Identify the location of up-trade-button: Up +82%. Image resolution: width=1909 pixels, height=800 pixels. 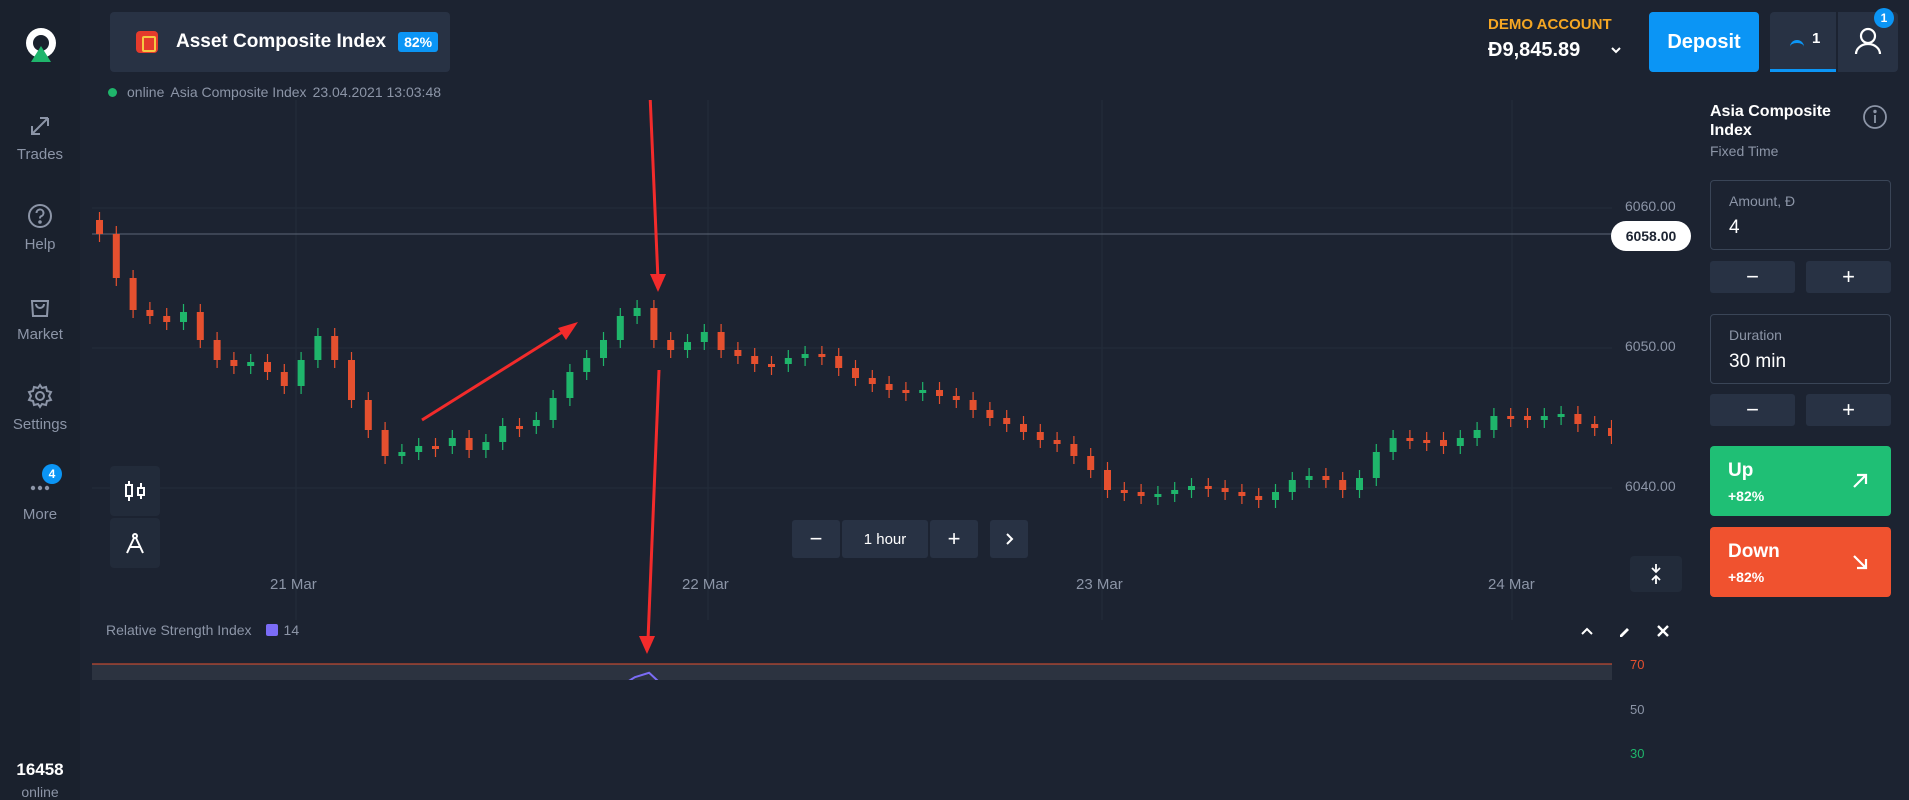
(1800, 481).